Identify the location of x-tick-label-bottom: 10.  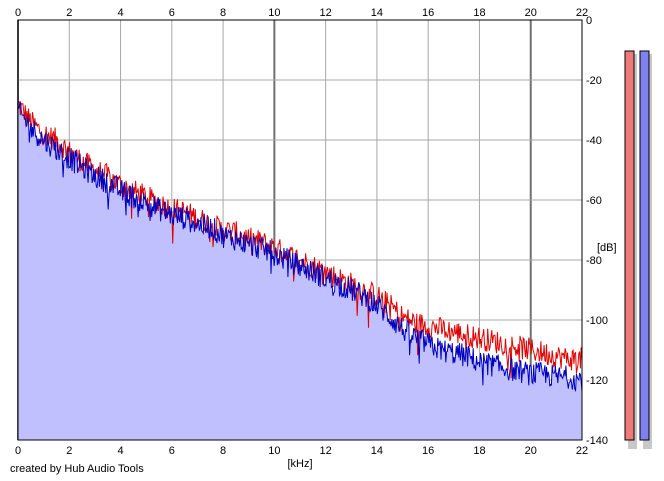
(274, 451).